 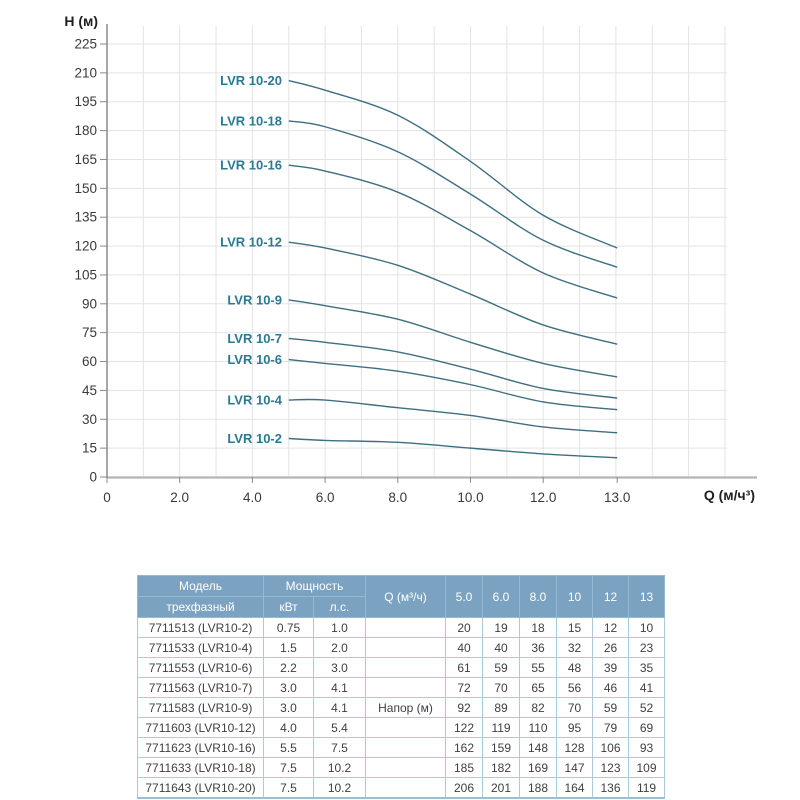 What do you see at coordinates (464, 647) in the screenshot?
I see `head-value-cell: 40` at bounding box center [464, 647].